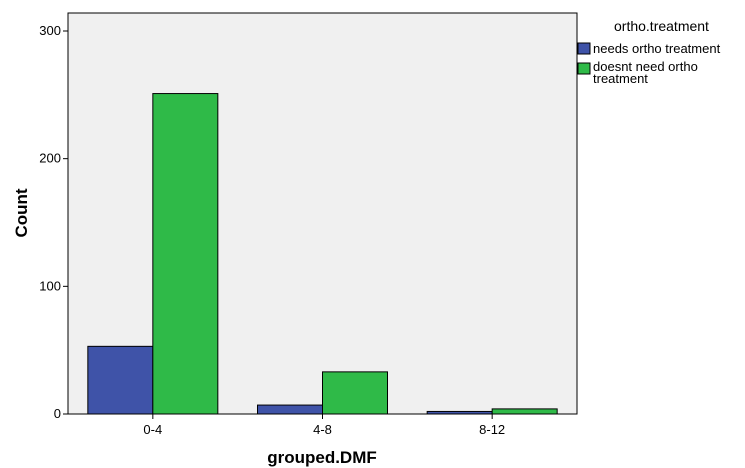 The width and height of the screenshot is (745, 468). I want to click on bar-8-12-needs-ortho, so click(459, 412).